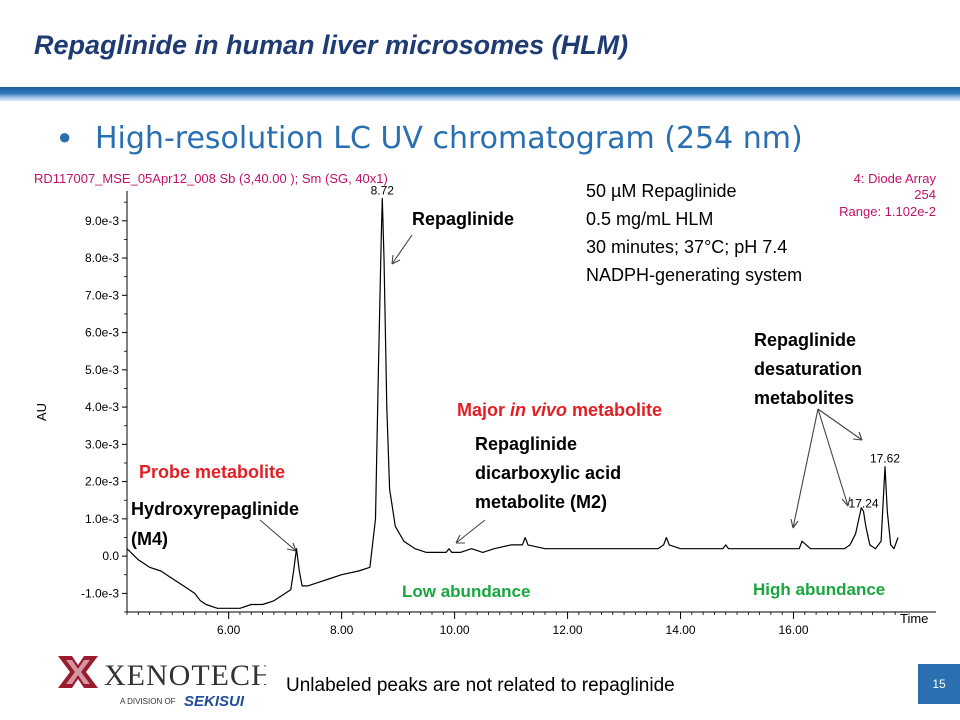  What do you see at coordinates (278, 535) in the screenshot?
I see `arrow-to-m4-peak` at bounding box center [278, 535].